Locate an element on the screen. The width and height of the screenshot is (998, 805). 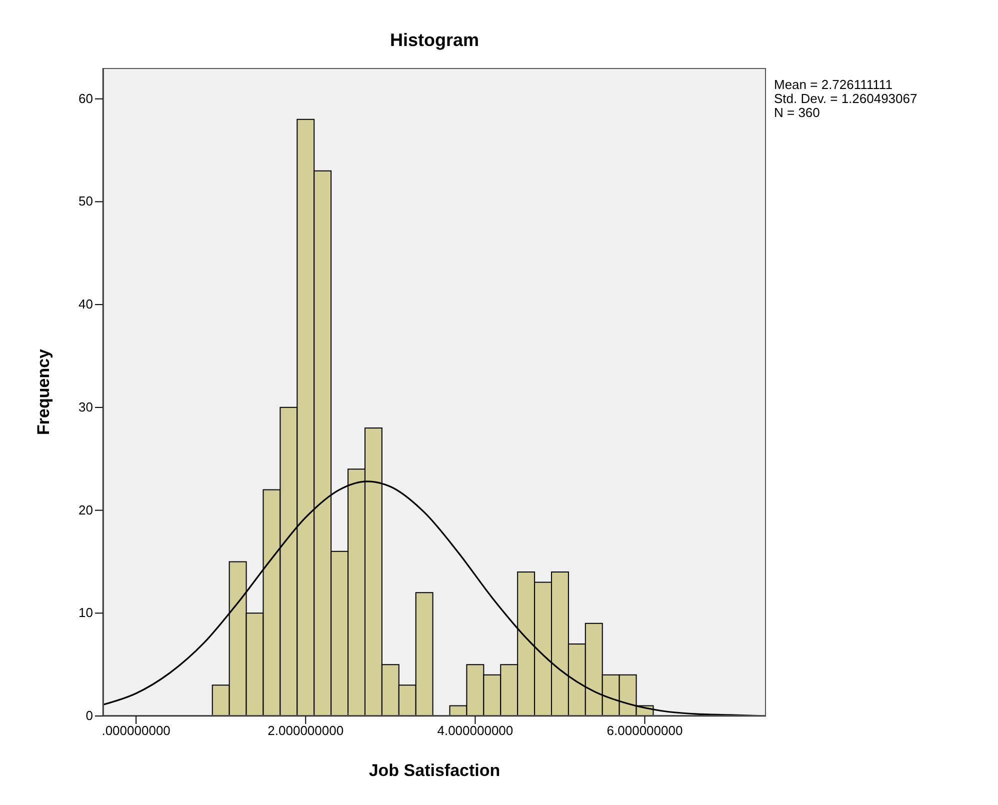
text: Std. Dev. = 1.260493067 is located at coordinates (846, 98).